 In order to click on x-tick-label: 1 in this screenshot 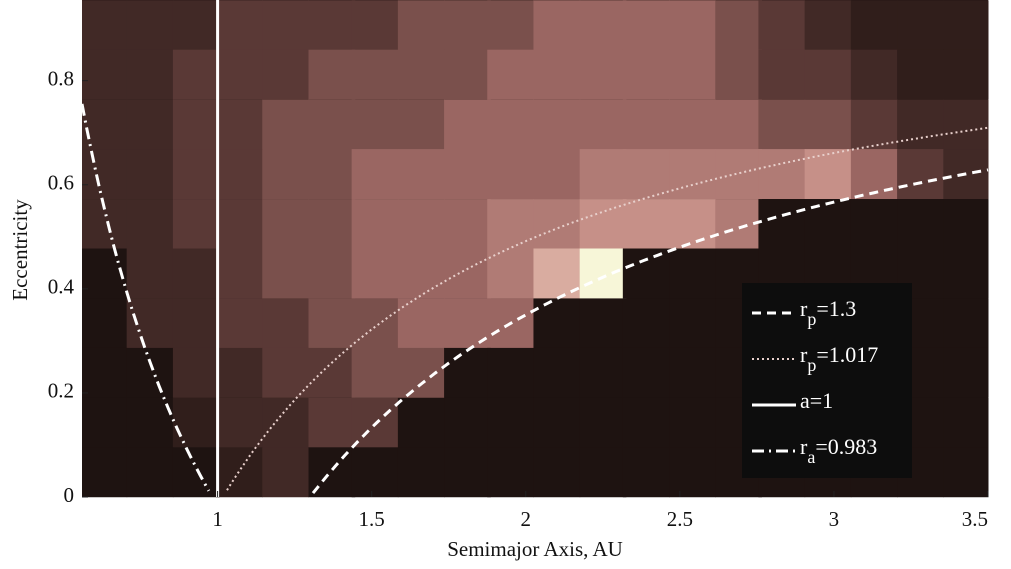, I will do `click(217, 519)`.